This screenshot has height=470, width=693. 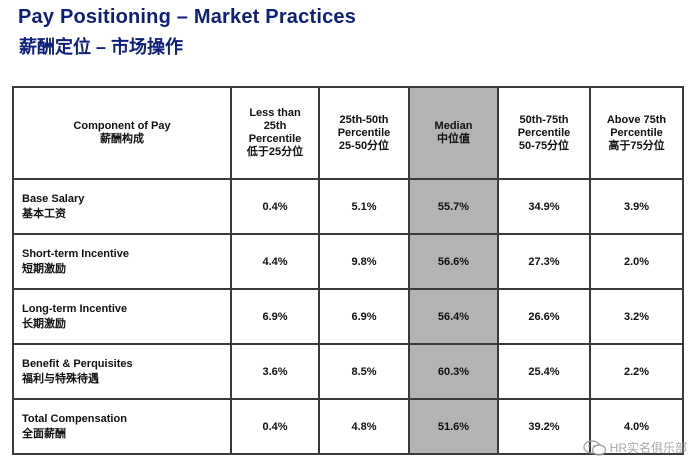 I want to click on cell-below-25th: 3.6%, so click(x=275, y=371).